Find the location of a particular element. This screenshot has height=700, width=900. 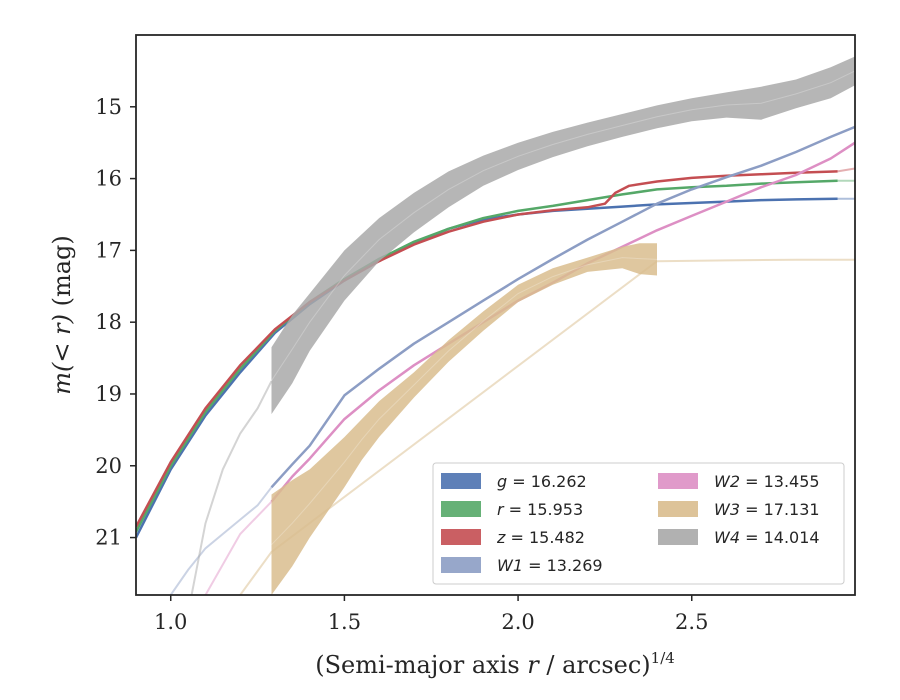

legend-label-var: r is located at coordinates (501, 509).